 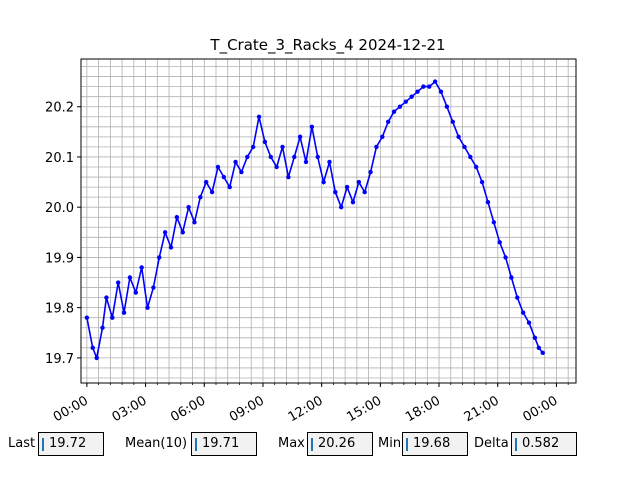 I want to click on y-tick-label: 20.0, so click(x=59, y=208).